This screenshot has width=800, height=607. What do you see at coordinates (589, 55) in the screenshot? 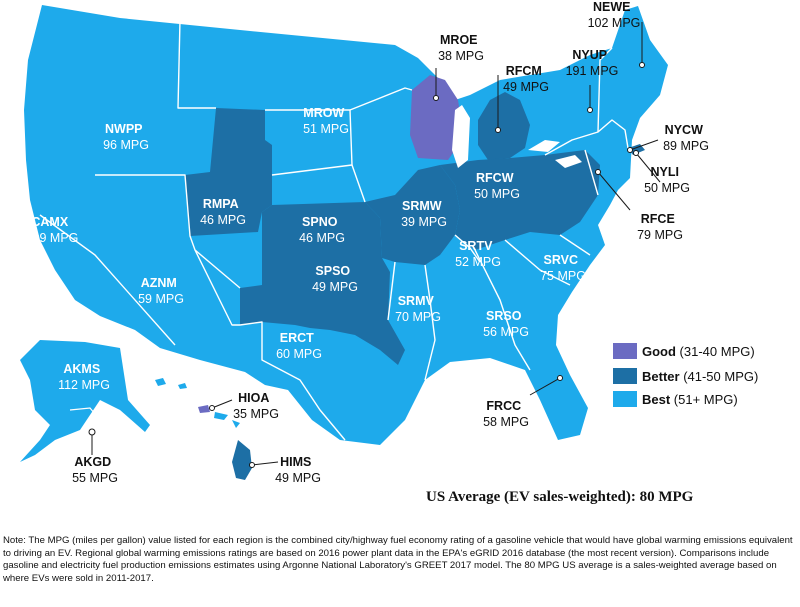
I see `label-nyup-code: NYUP` at bounding box center [589, 55].